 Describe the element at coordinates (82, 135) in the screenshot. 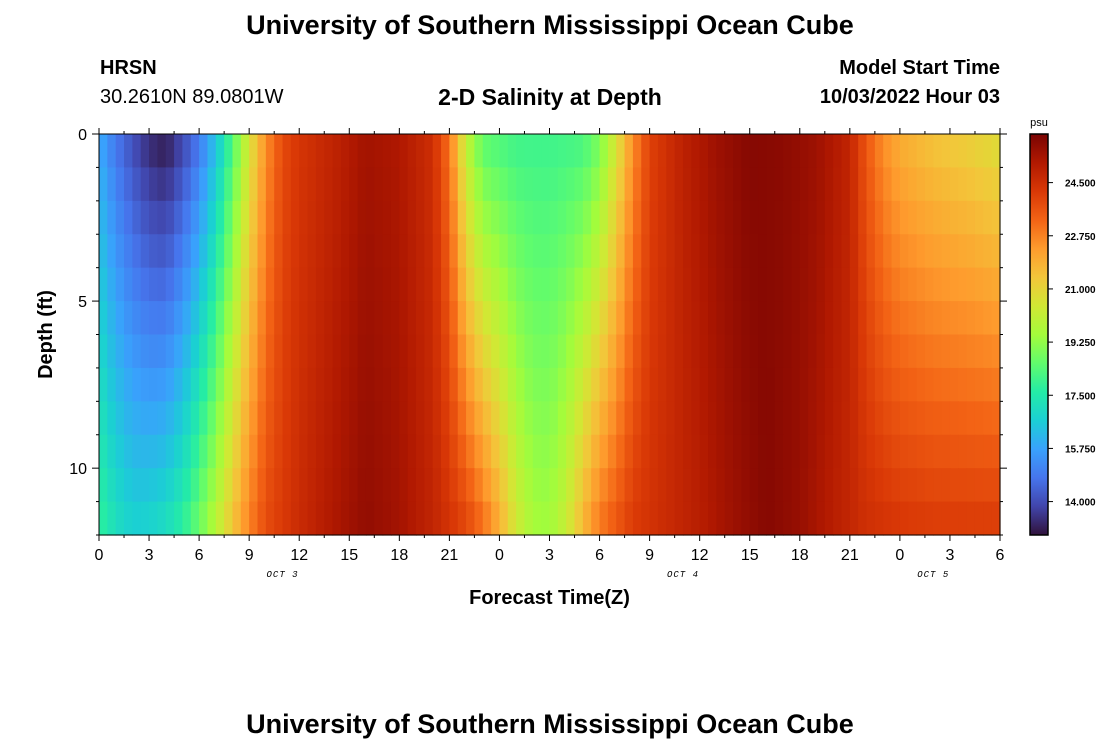

I see `y-tick-label: 0` at that location.